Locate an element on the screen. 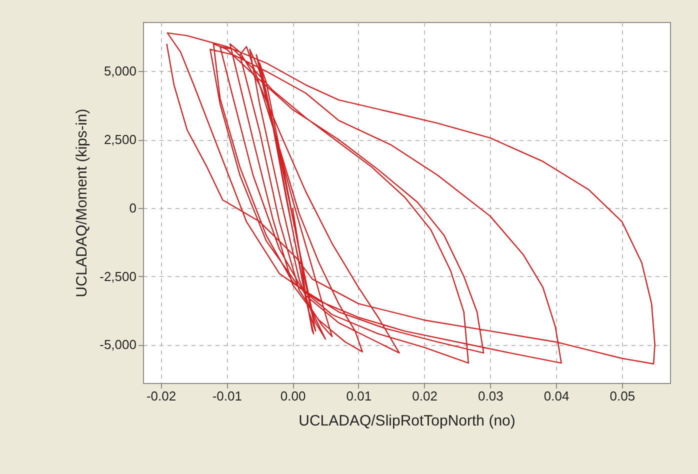 This screenshot has height=474, width=698. y-axis-title: UCLADAQ/Moment (kips-in) is located at coordinates (82, 203).